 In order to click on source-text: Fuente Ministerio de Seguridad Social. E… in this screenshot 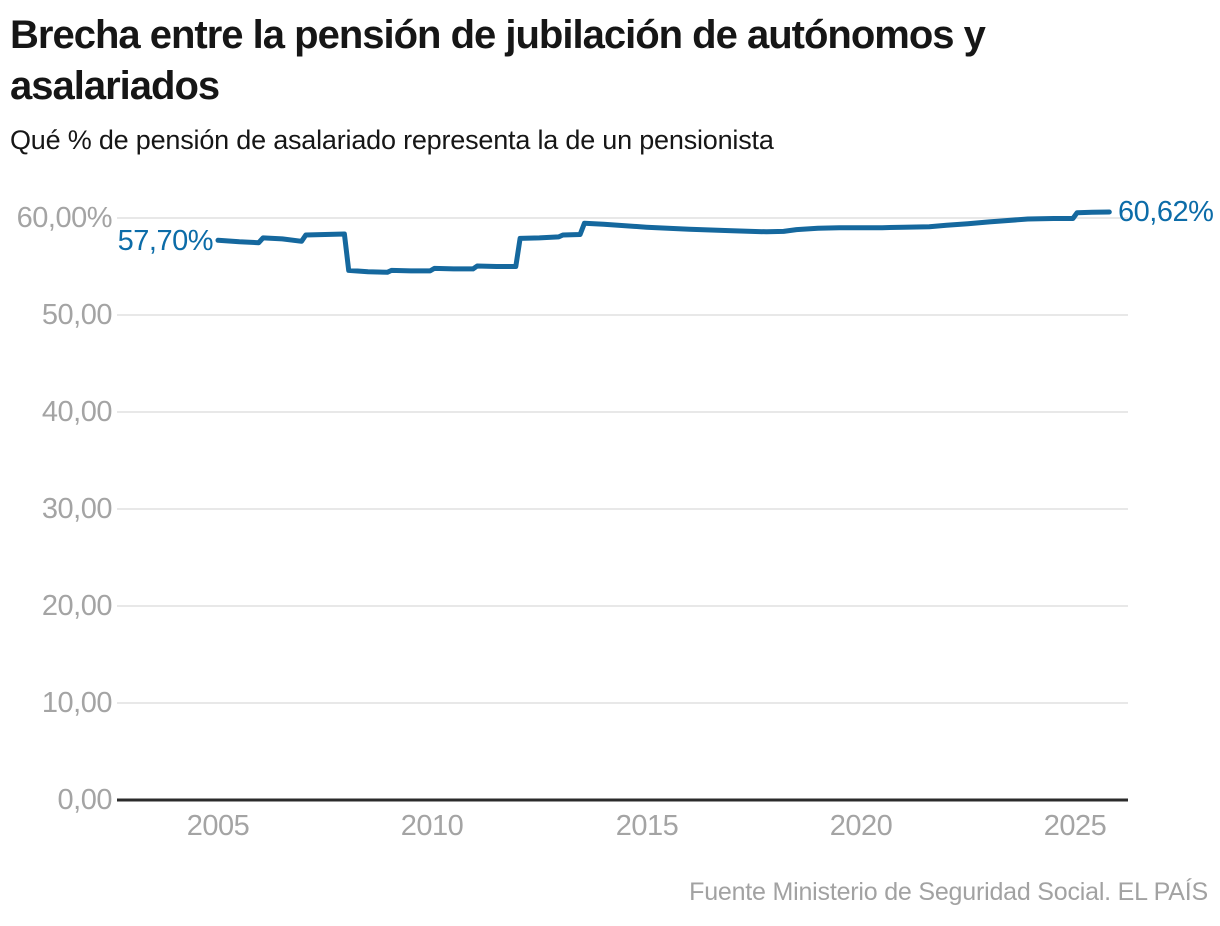, I will do `click(948, 892)`.